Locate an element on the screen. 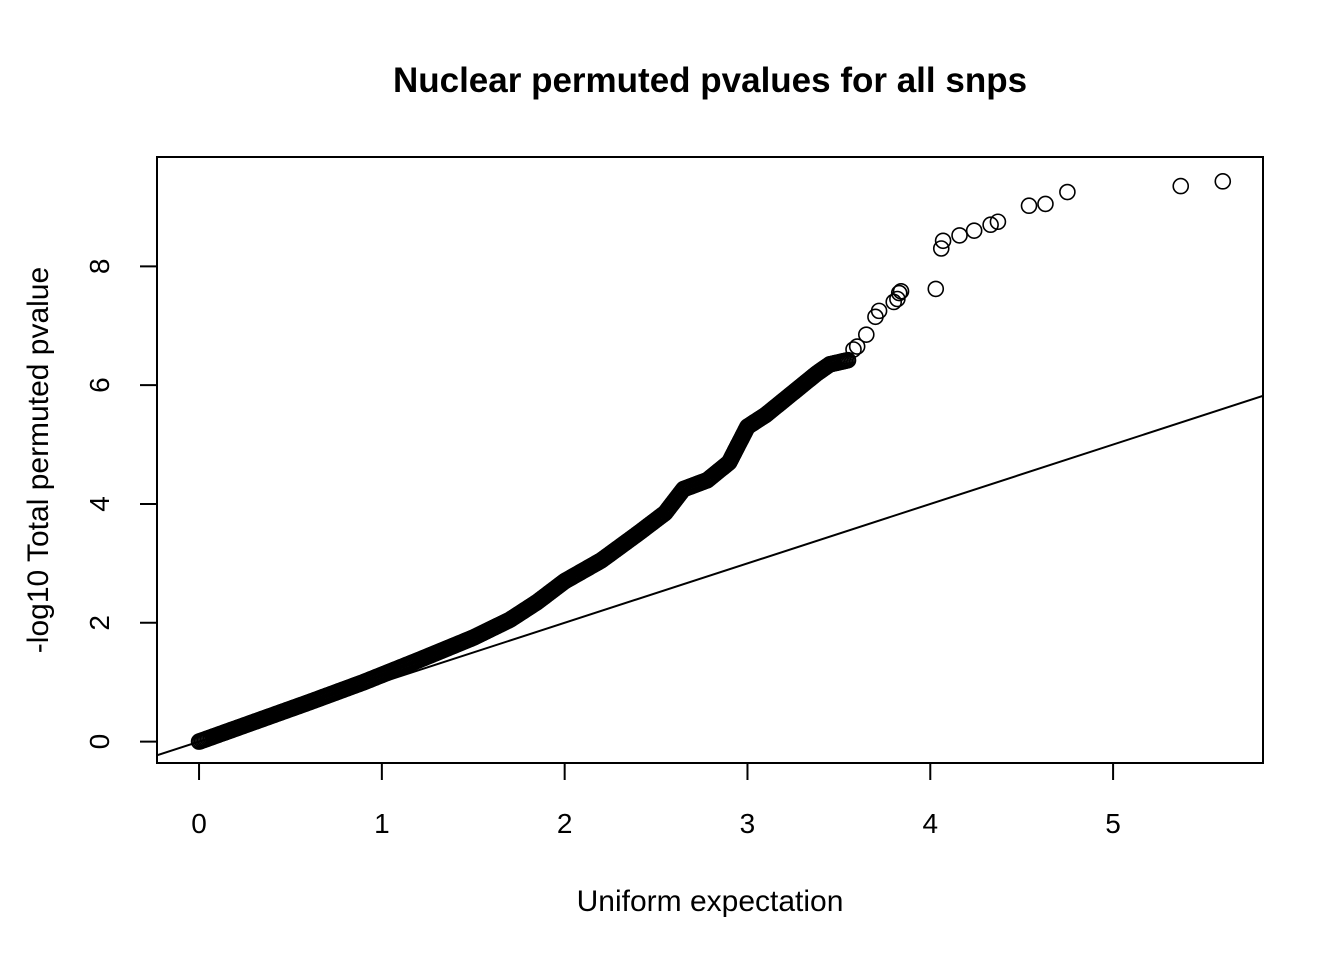 This screenshot has height=960, width=1344. x-tick-label: 1 is located at coordinates (382, 823).